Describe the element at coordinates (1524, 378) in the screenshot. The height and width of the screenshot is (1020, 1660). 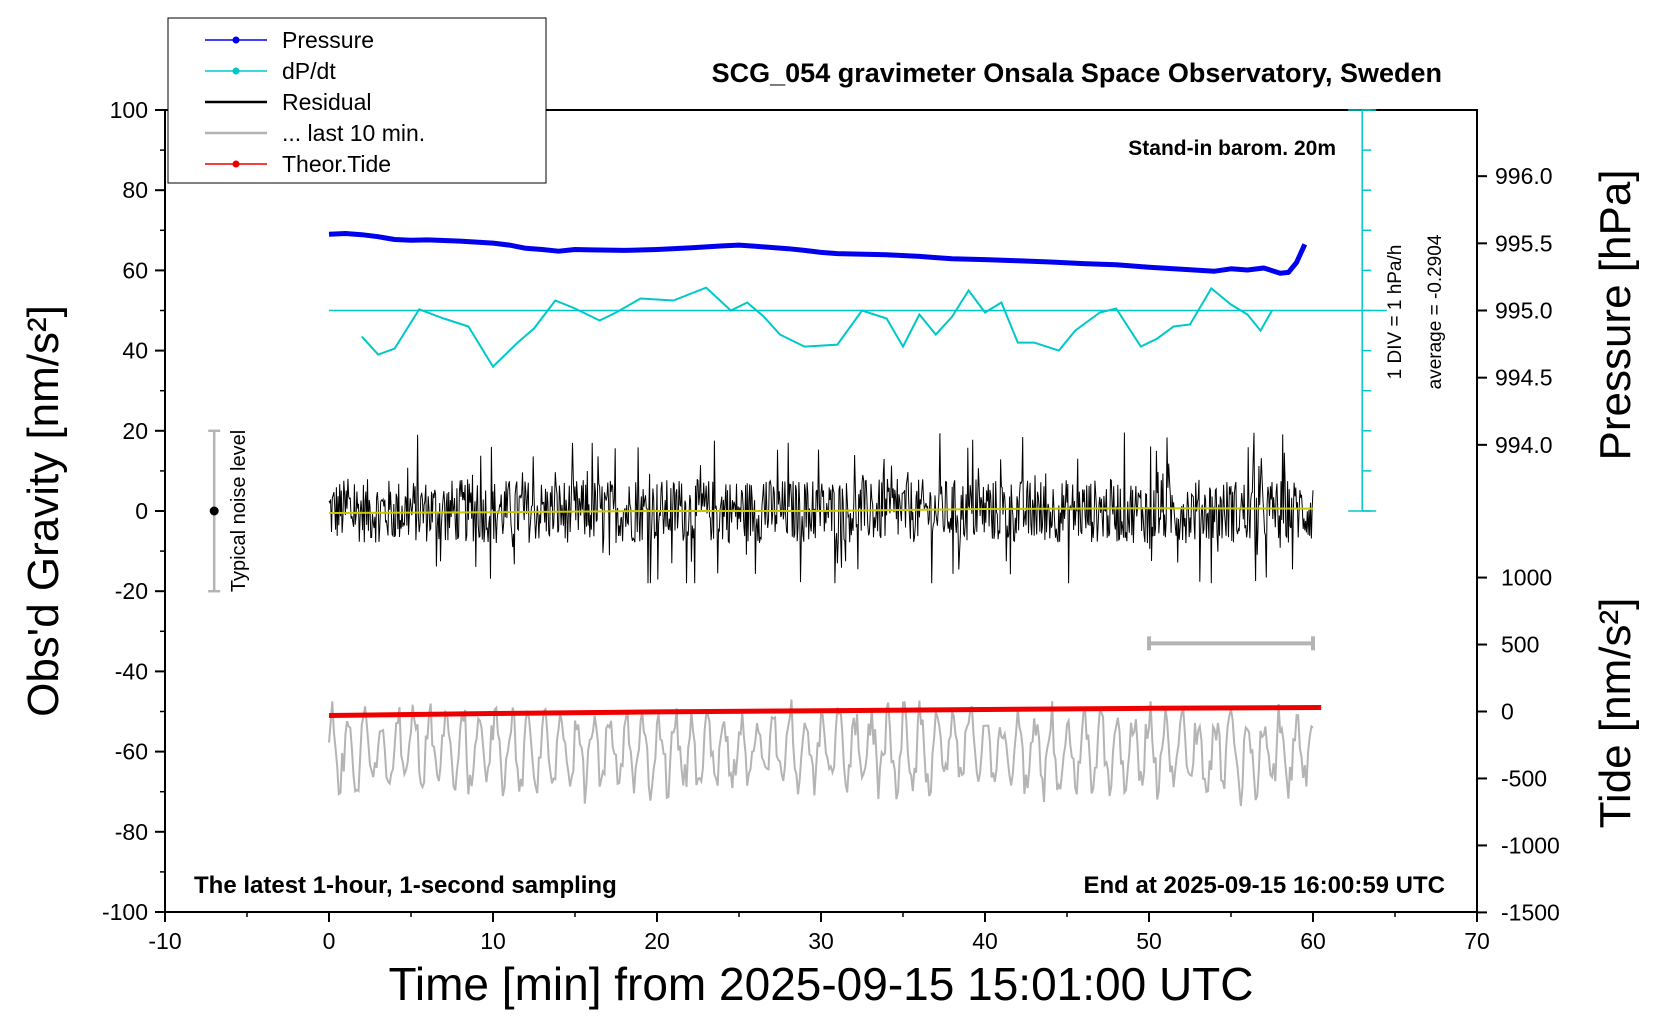
I see `pressure-tick-label: 994.5` at that location.